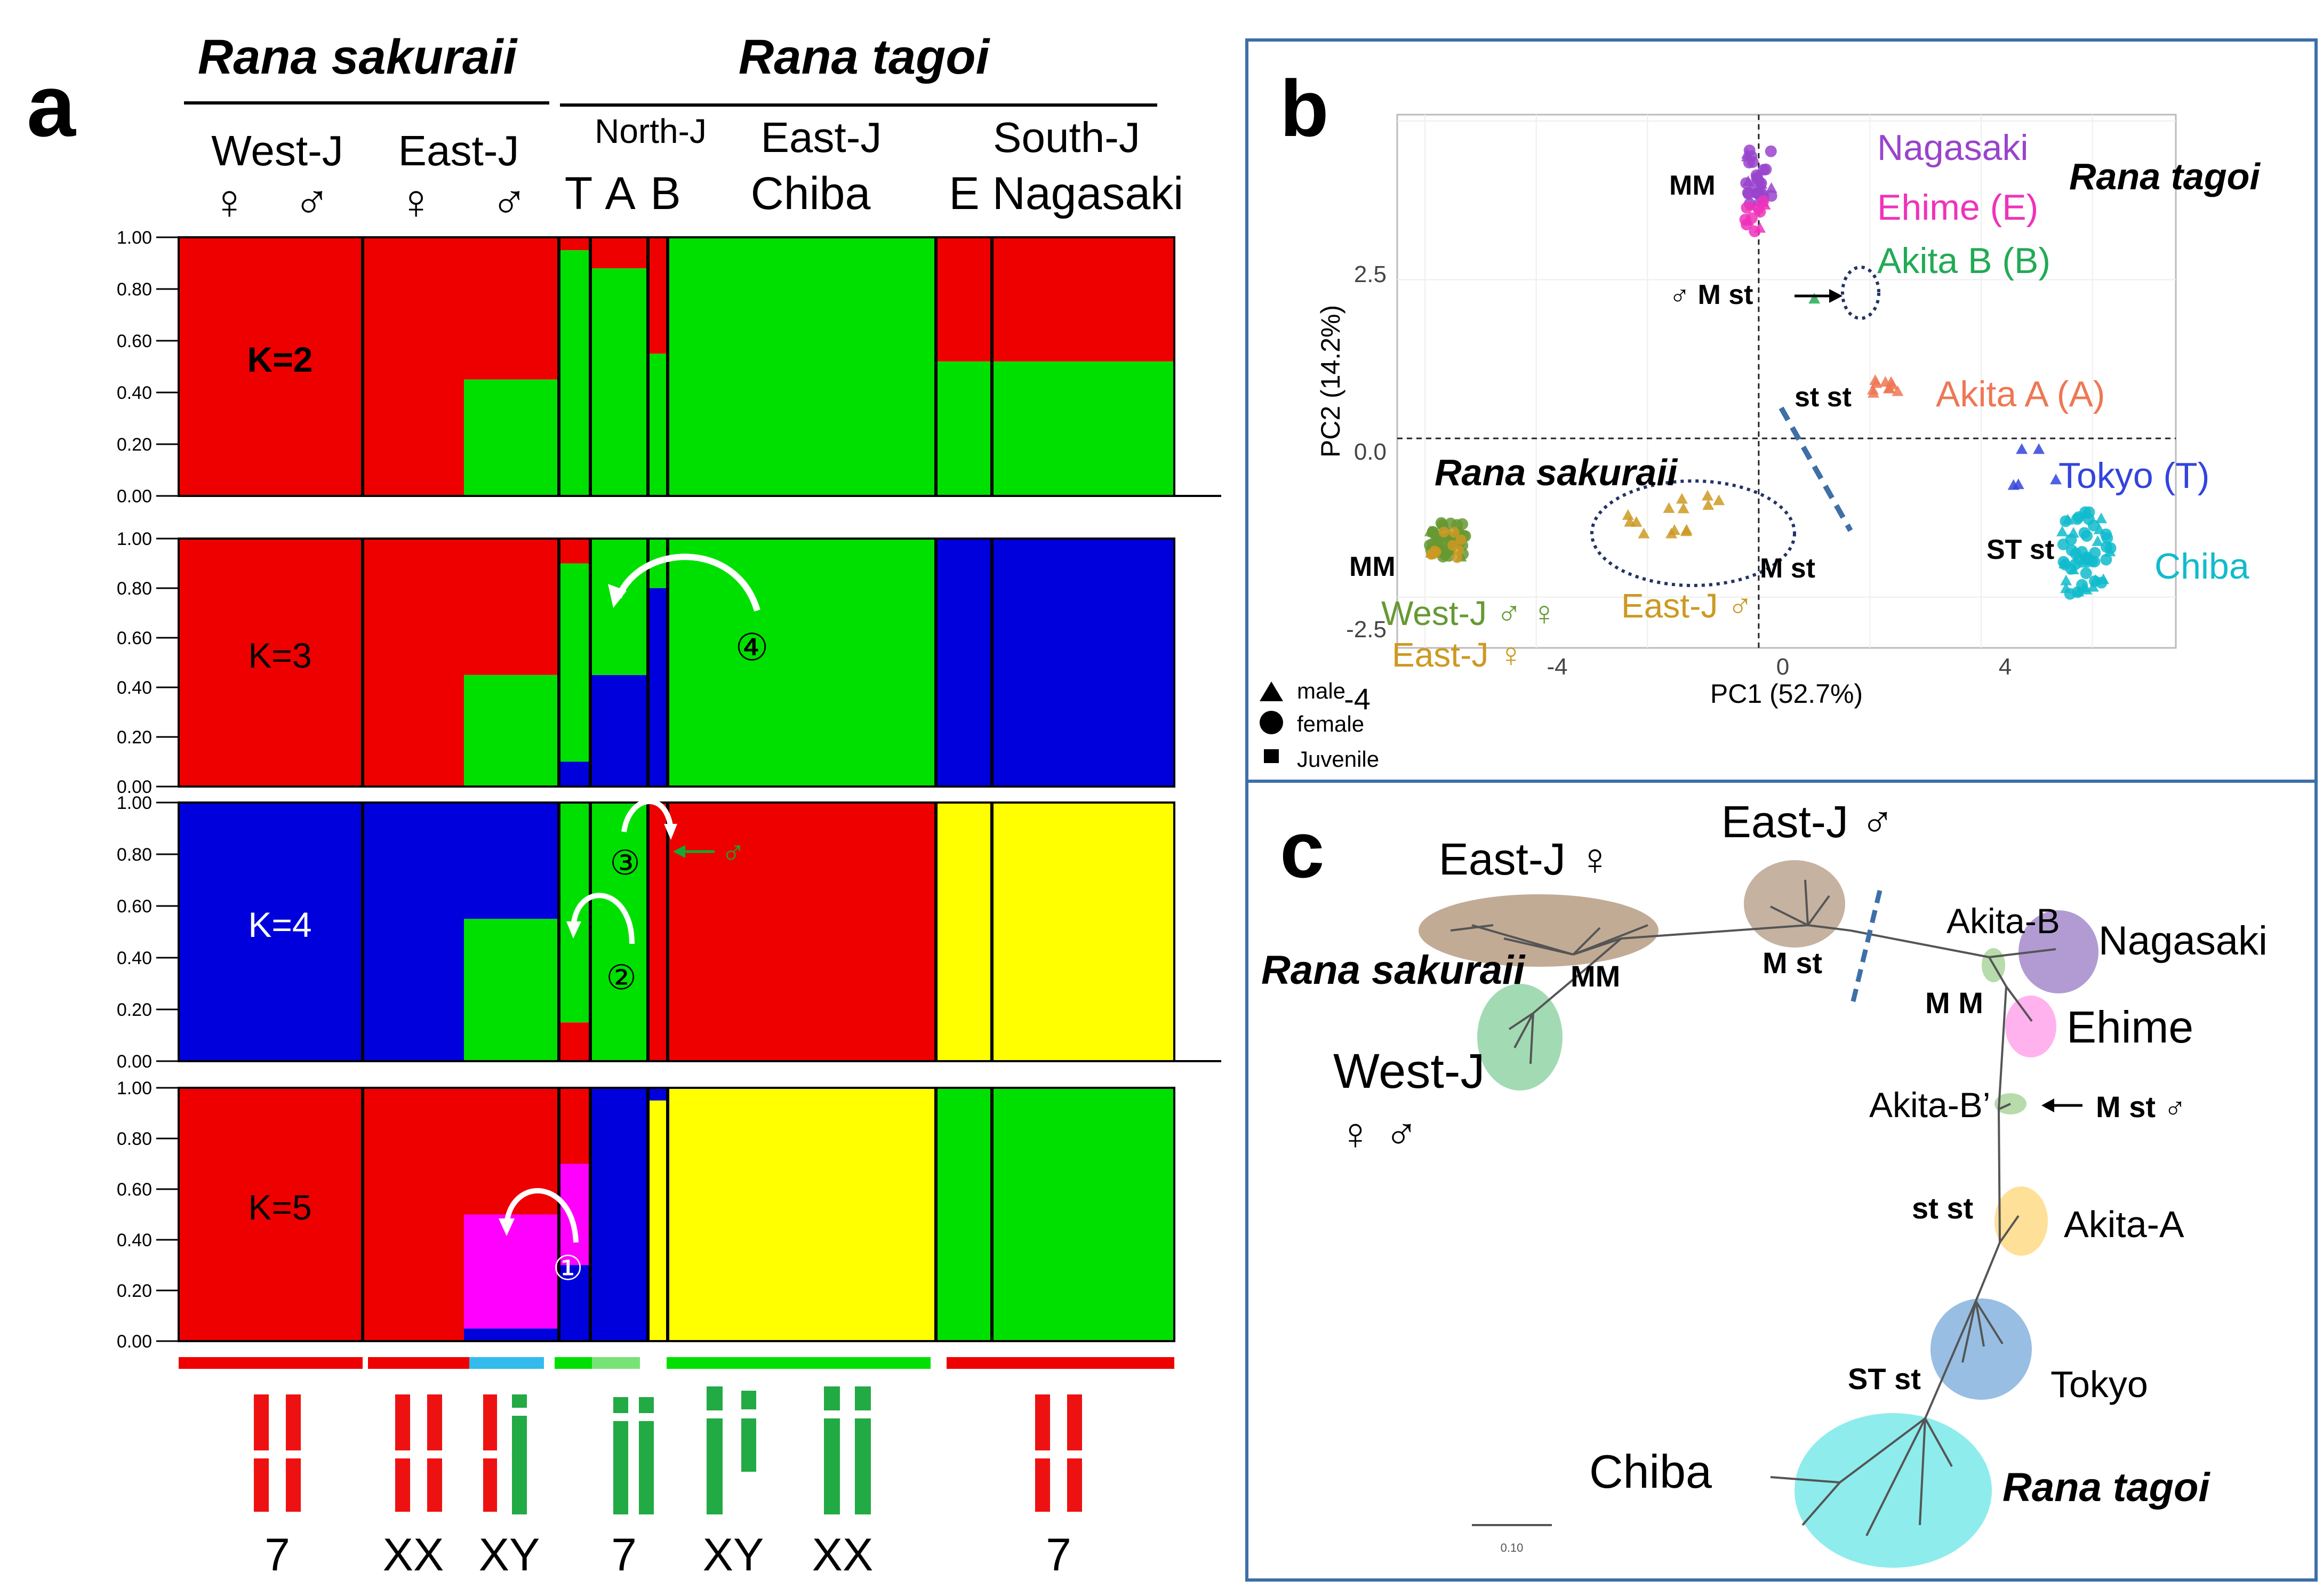  Describe the element at coordinates (821, 137) in the screenshot. I see `group-header-eastj-tag: East-J` at that location.